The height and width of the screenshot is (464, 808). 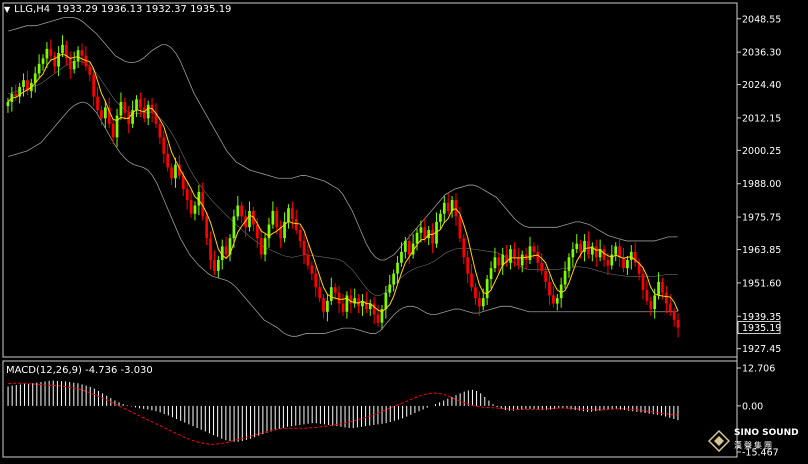 I want to click on price-tick-label: 2036.30, so click(x=761, y=53).